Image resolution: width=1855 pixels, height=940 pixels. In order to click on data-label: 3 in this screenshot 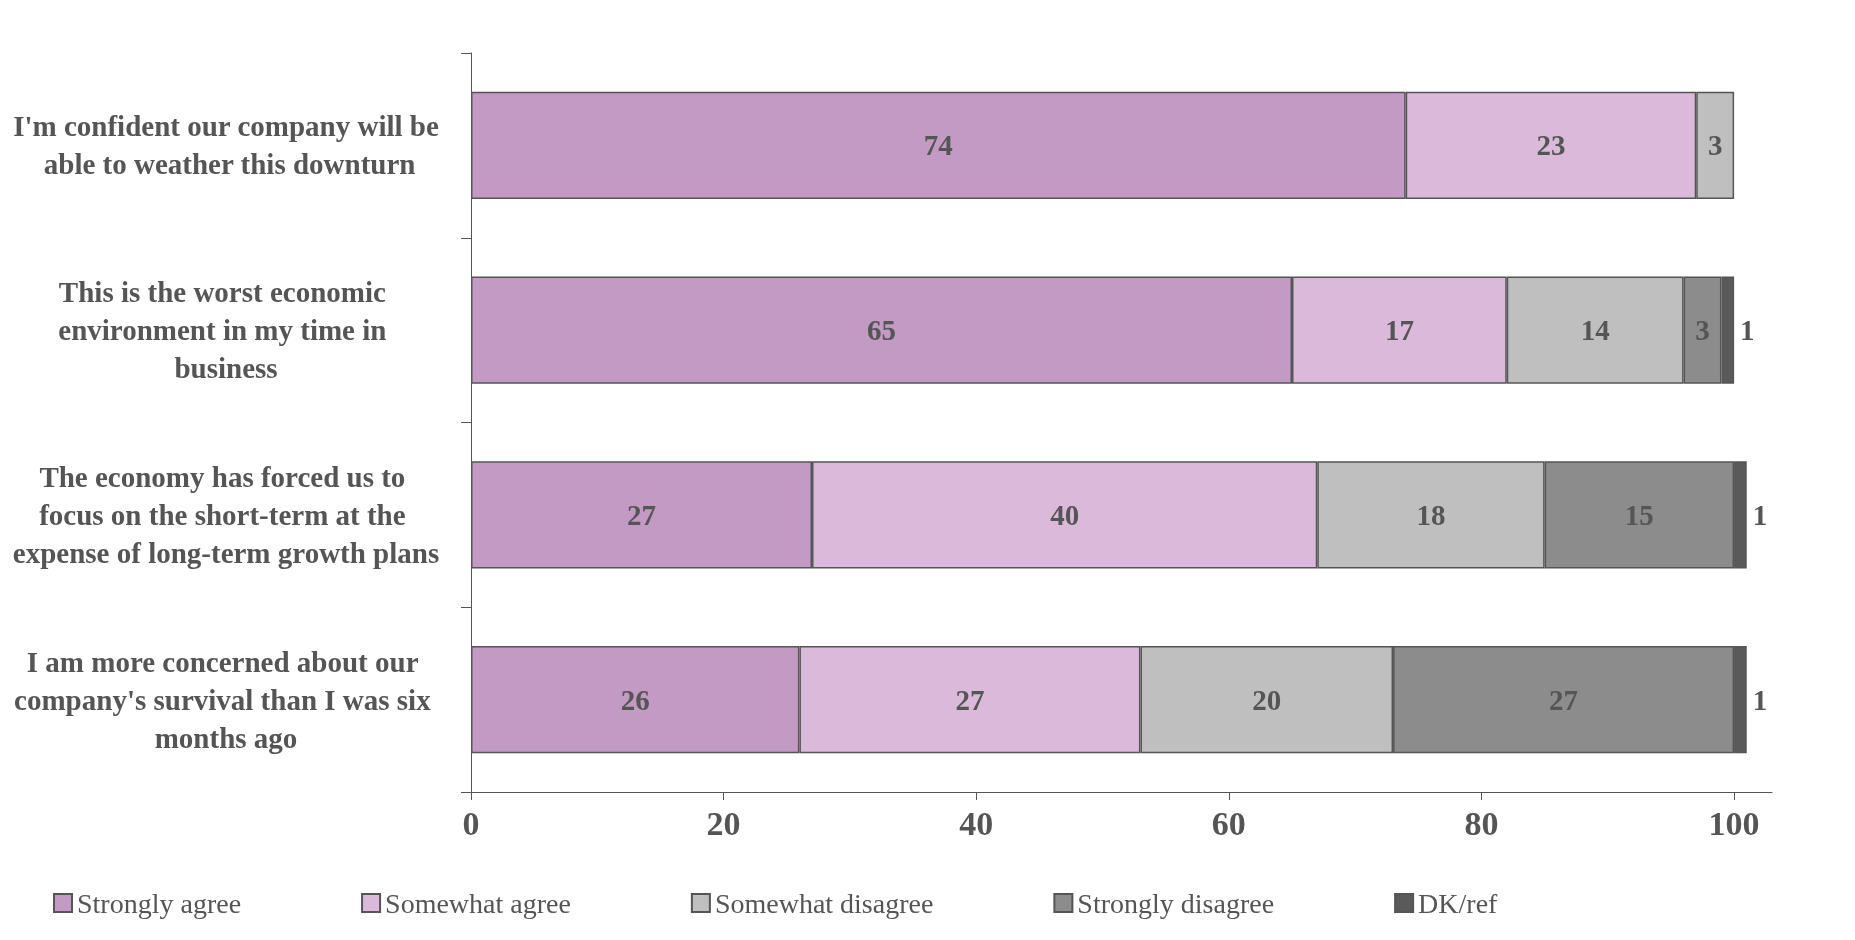, I will do `click(1715, 145)`.